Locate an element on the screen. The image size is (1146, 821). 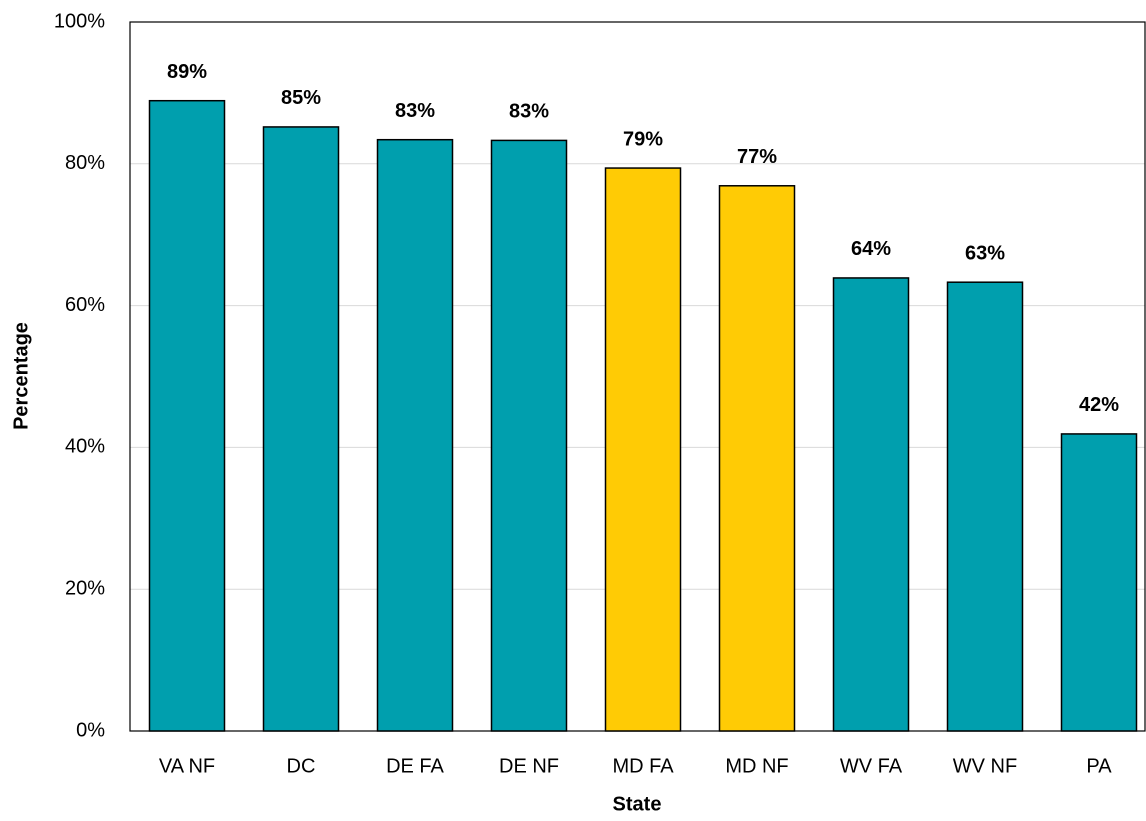
value-label: 79% is located at coordinates (643, 139).